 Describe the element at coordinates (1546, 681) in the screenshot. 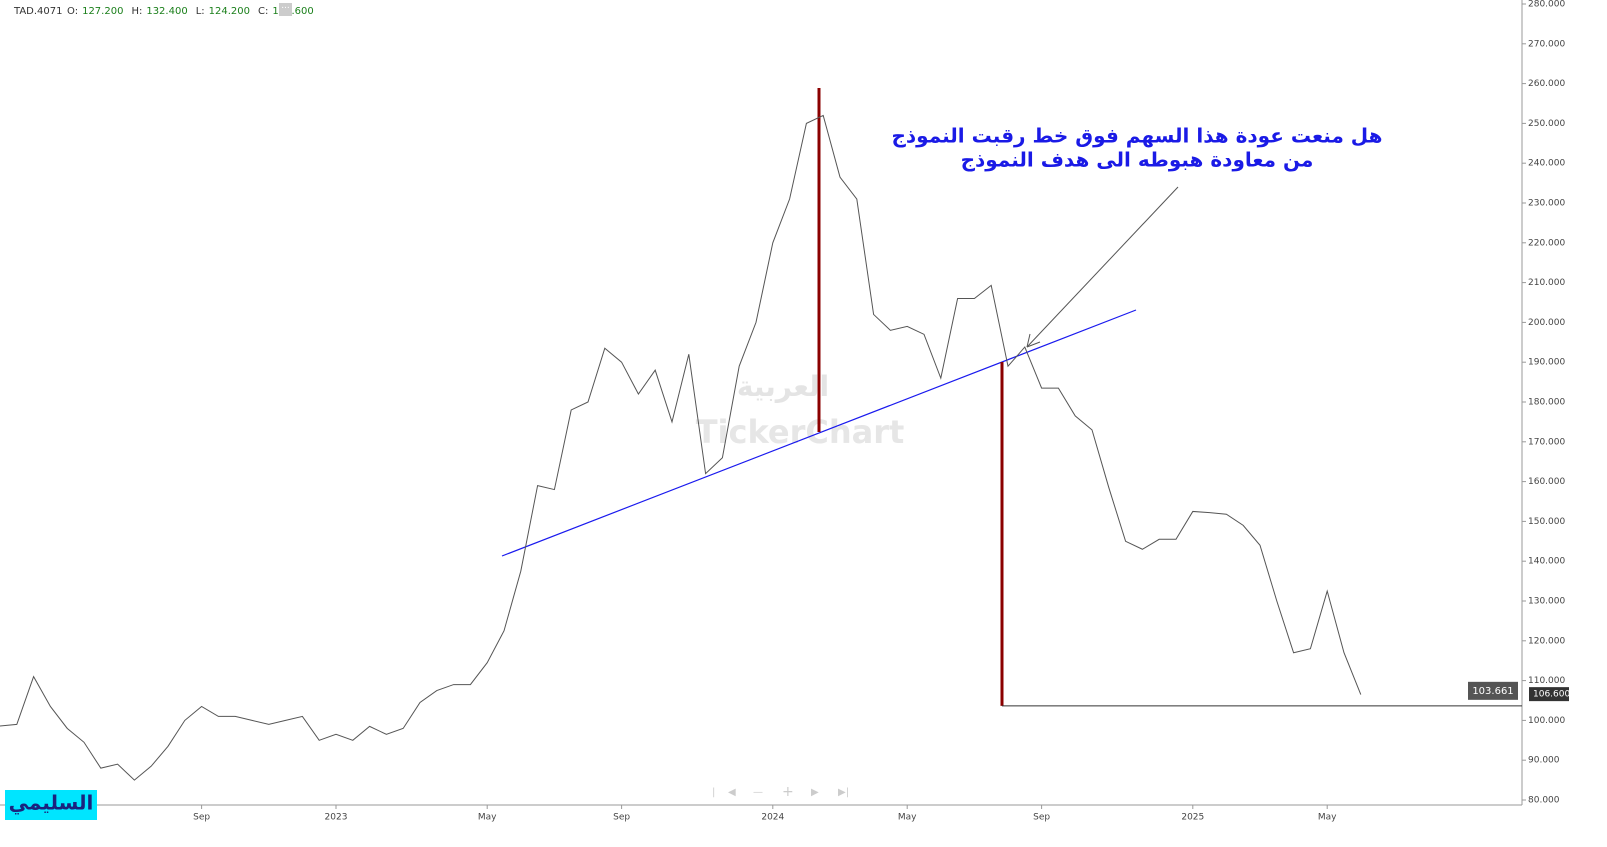

I see `y-tick-label: 110.000` at that location.